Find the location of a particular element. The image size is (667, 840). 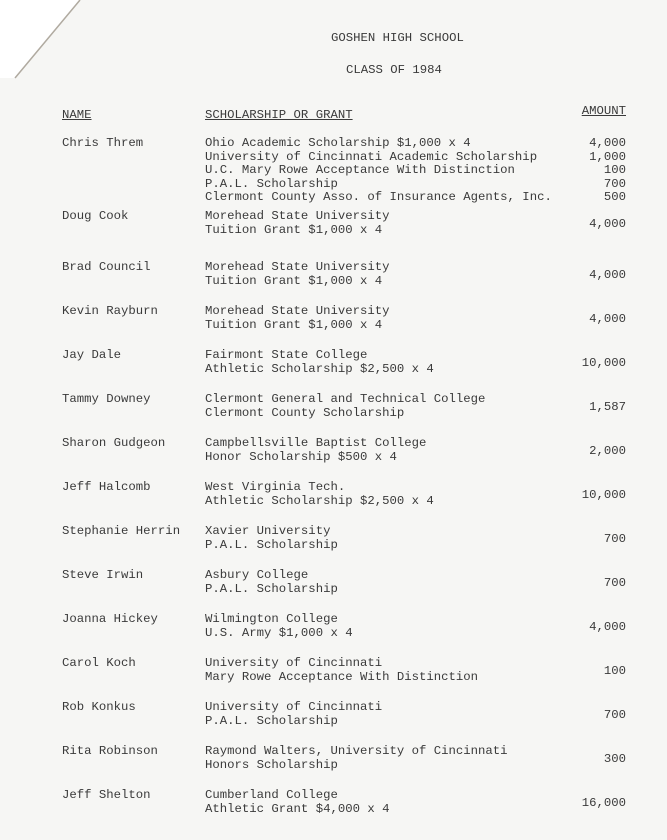

recipient-name: Brad Council is located at coordinates (106, 267).